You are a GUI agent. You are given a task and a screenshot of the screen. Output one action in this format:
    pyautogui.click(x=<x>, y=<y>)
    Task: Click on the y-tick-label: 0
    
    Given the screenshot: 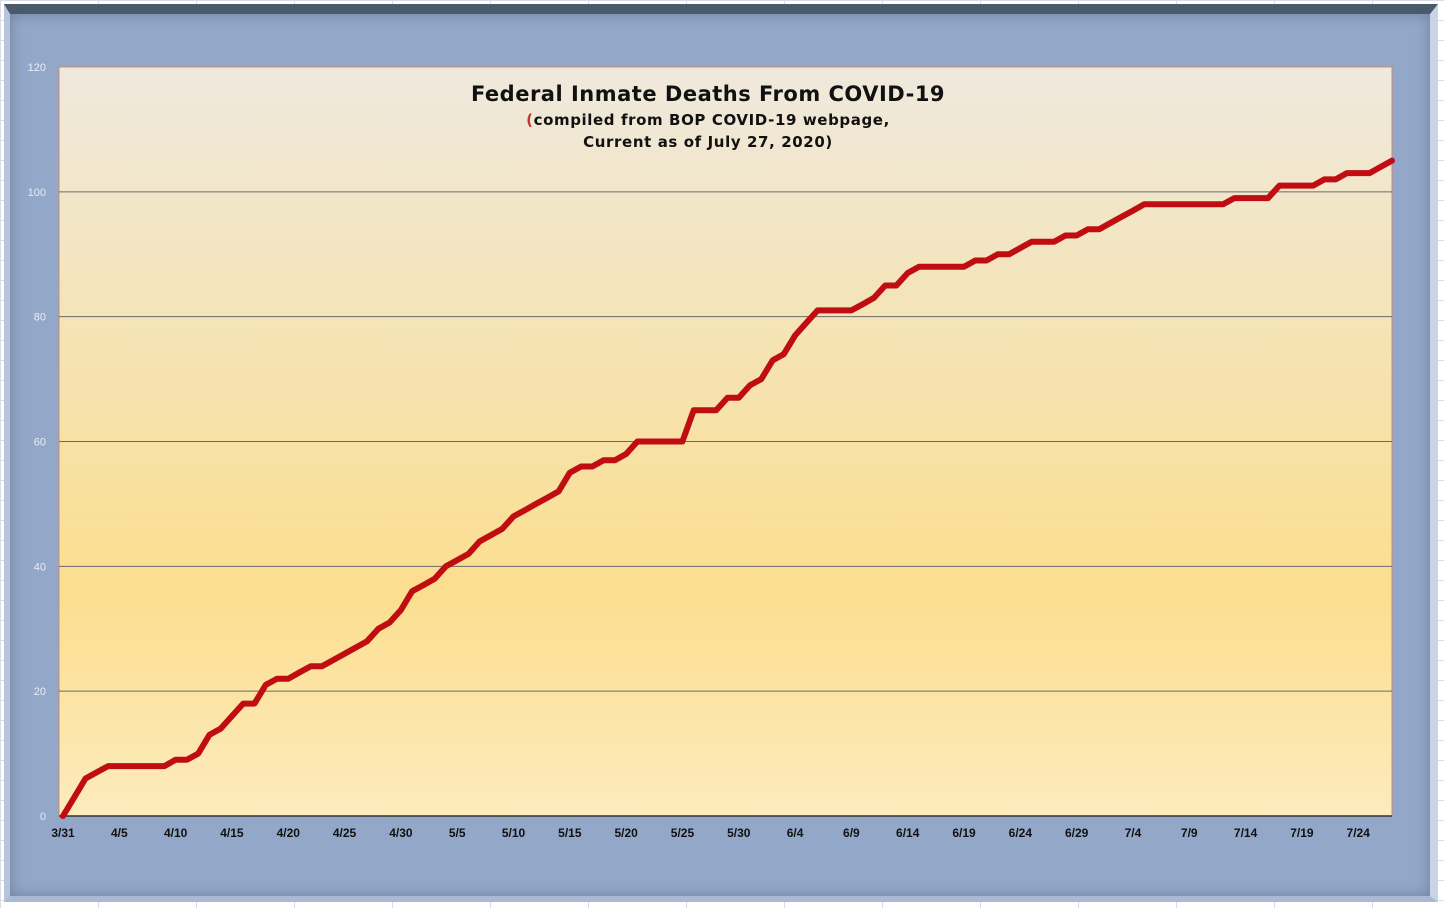 What is the action you would take?
    pyautogui.click(x=43, y=817)
    